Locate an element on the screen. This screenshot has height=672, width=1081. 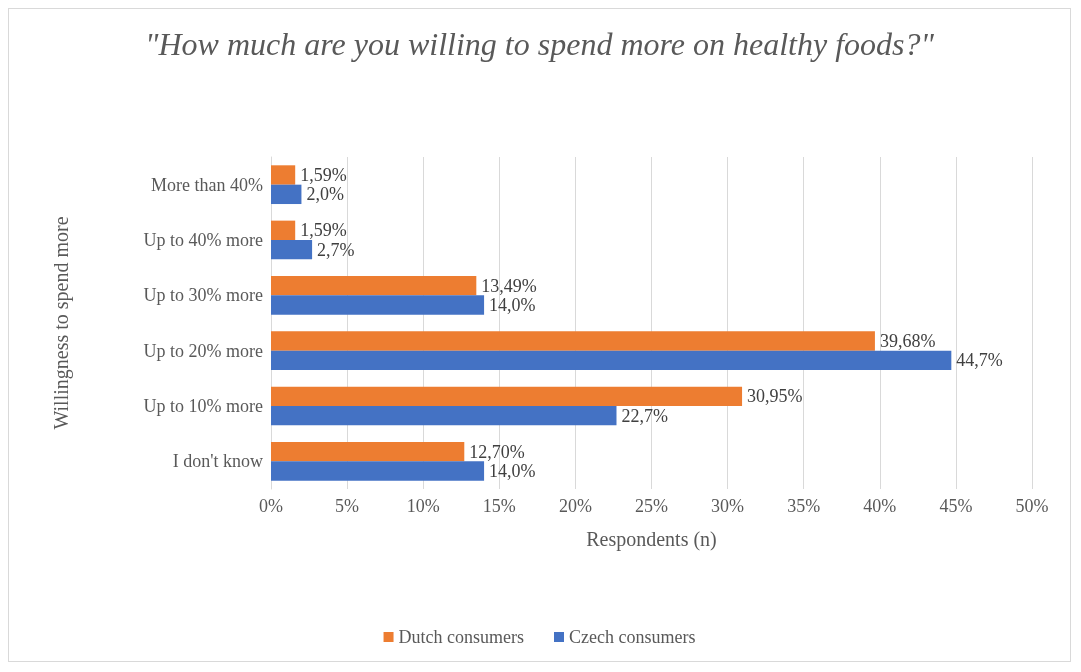
x-tick-label: 15% is located at coordinates (499, 506).